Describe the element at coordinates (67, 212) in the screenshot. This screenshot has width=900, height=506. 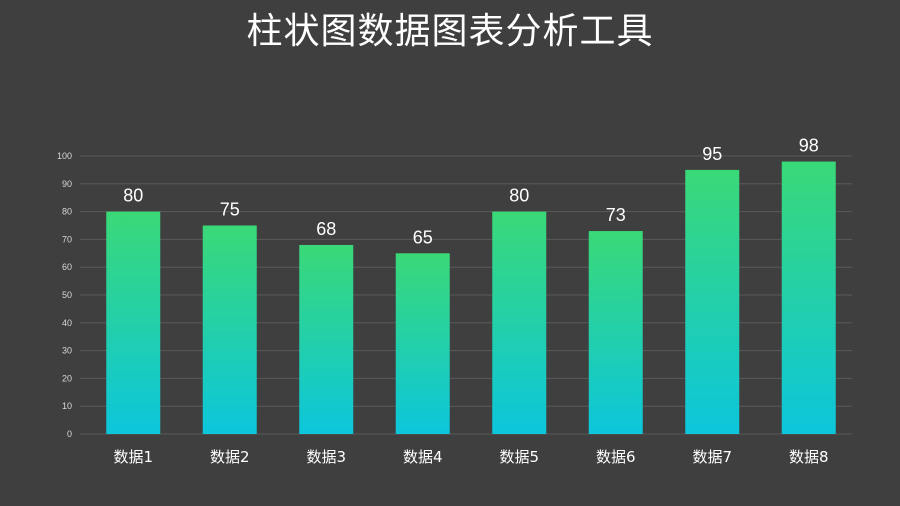
I see `y-tick-label: 80` at that location.